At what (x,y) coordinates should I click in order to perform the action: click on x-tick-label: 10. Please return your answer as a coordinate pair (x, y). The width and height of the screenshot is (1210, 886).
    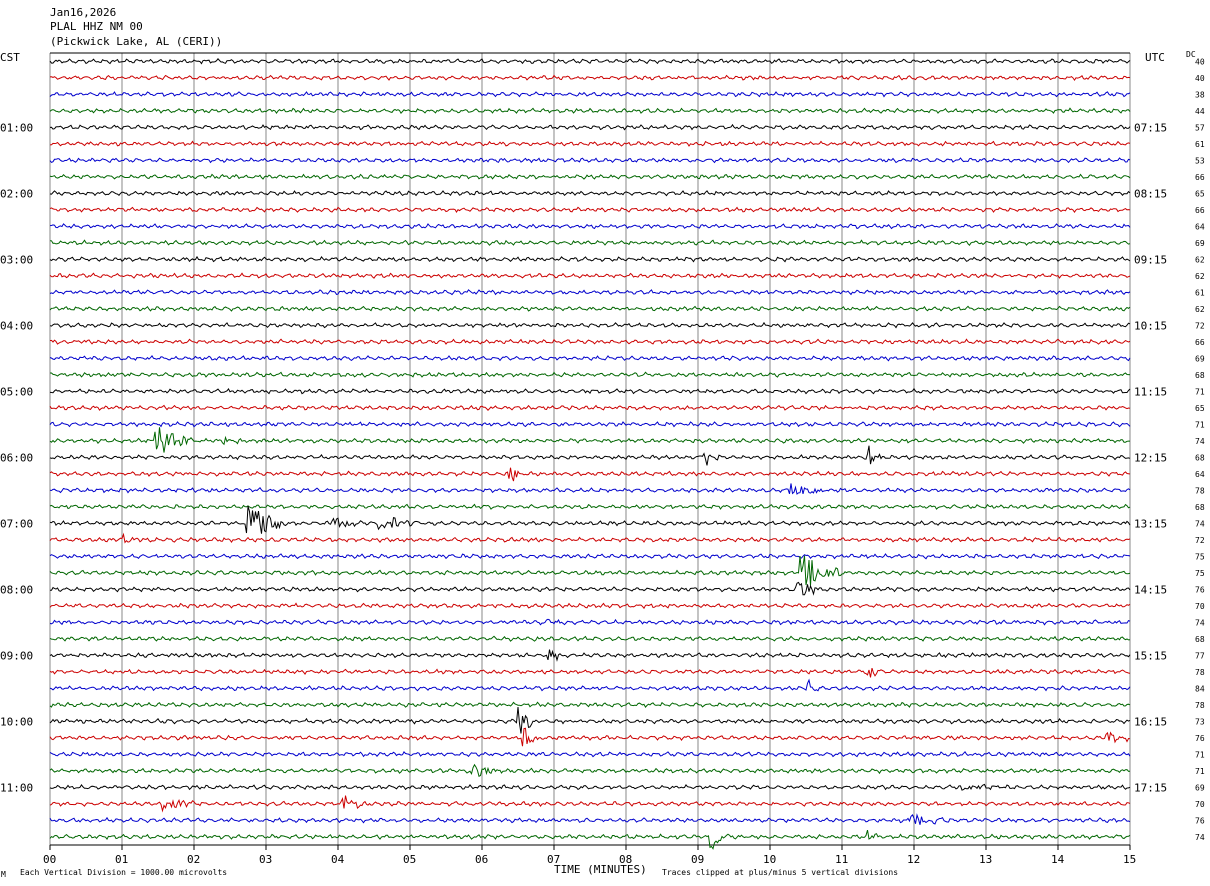
    Looking at the image, I should click on (769, 859).